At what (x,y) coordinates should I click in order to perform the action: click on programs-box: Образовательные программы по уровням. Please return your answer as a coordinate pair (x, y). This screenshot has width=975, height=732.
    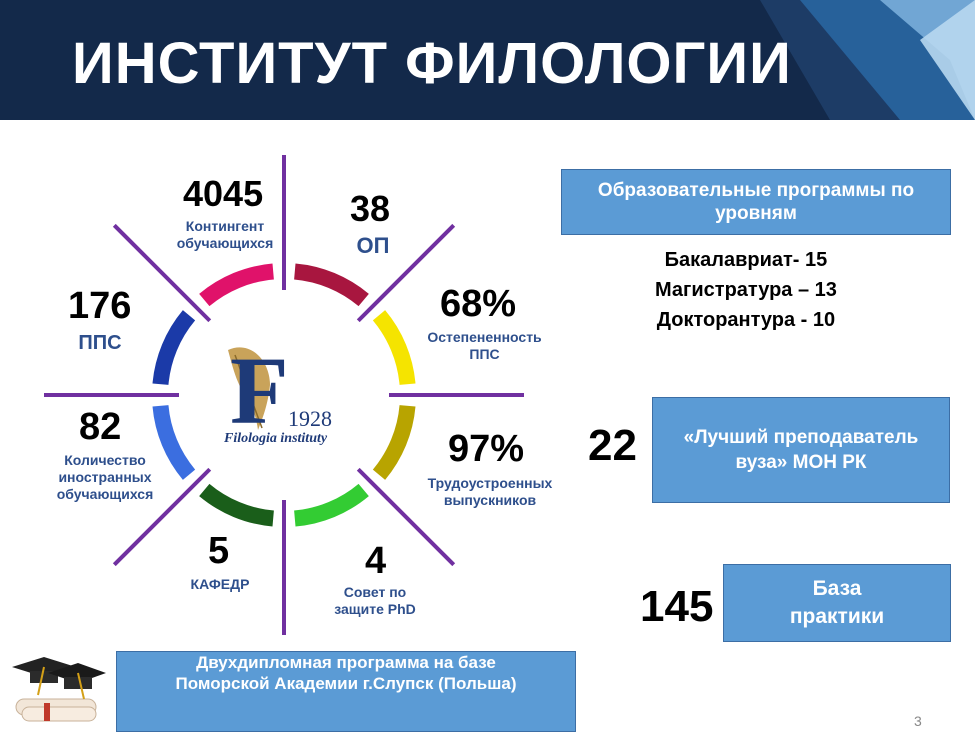
    Looking at the image, I should click on (756, 202).